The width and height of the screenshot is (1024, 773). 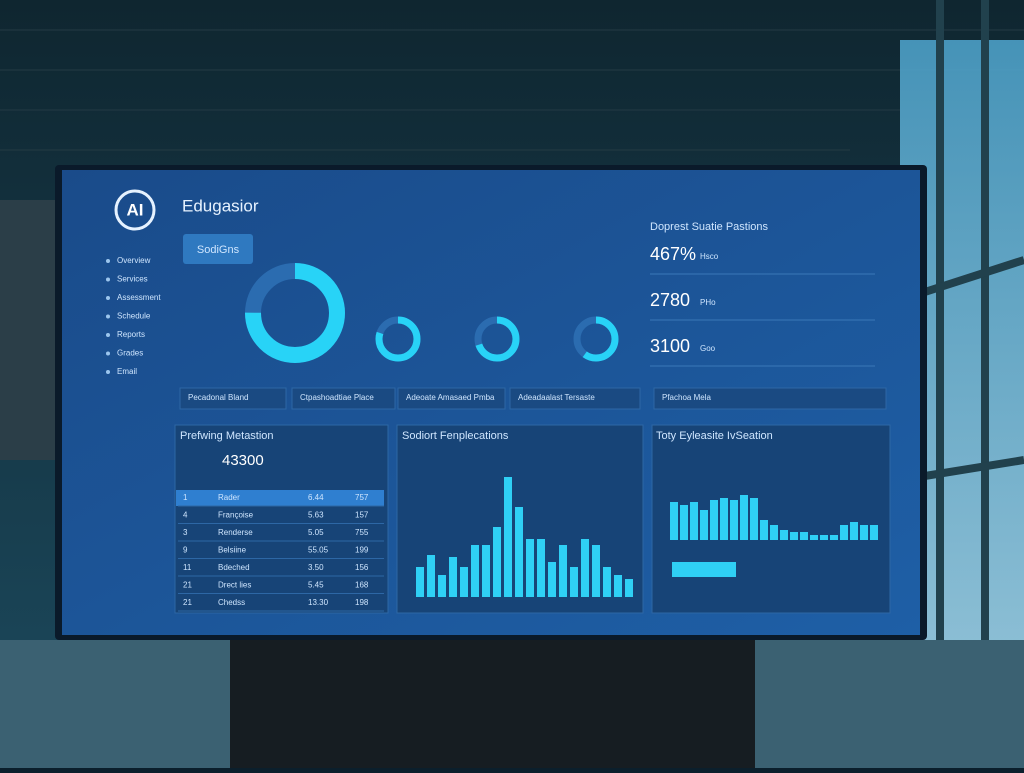 What do you see at coordinates (673, 254) in the screenshot?
I see `stat-value: 467%` at bounding box center [673, 254].